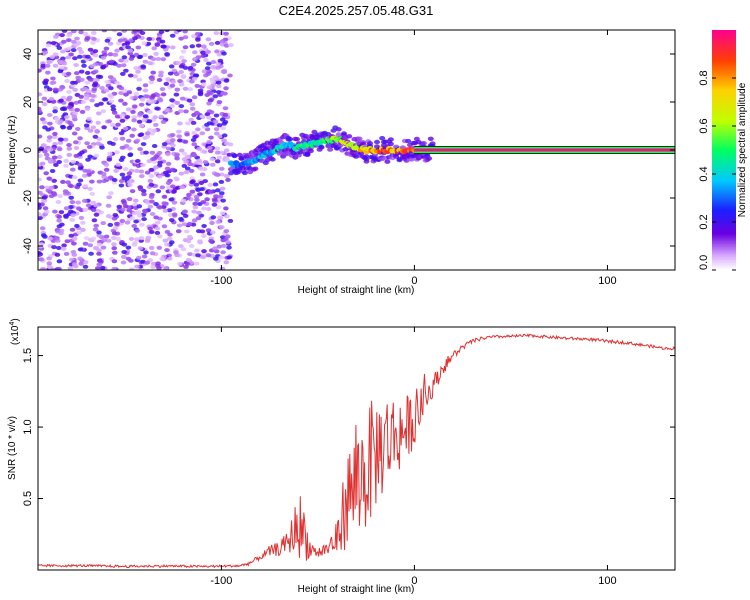 The width and height of the screenshot is (750, 600). Describe the element at coordinates (607, 281) in the screenshot. I see `spectrogram-xtick-label: 100` at that location.